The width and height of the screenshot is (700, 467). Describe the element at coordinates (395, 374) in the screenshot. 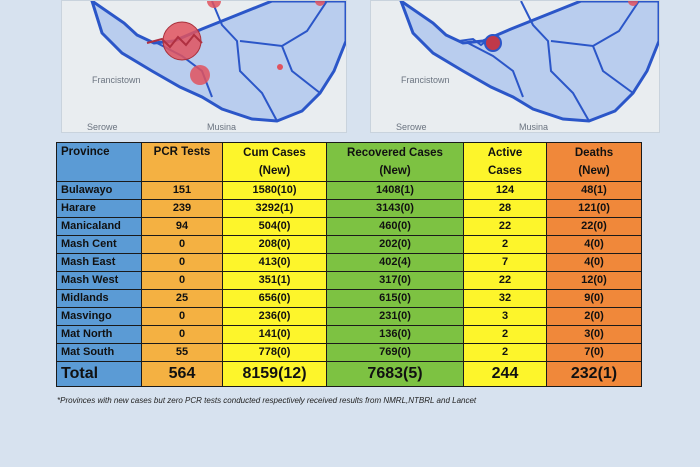

I see `total-cell-recovered: 7683(5)` at that location.